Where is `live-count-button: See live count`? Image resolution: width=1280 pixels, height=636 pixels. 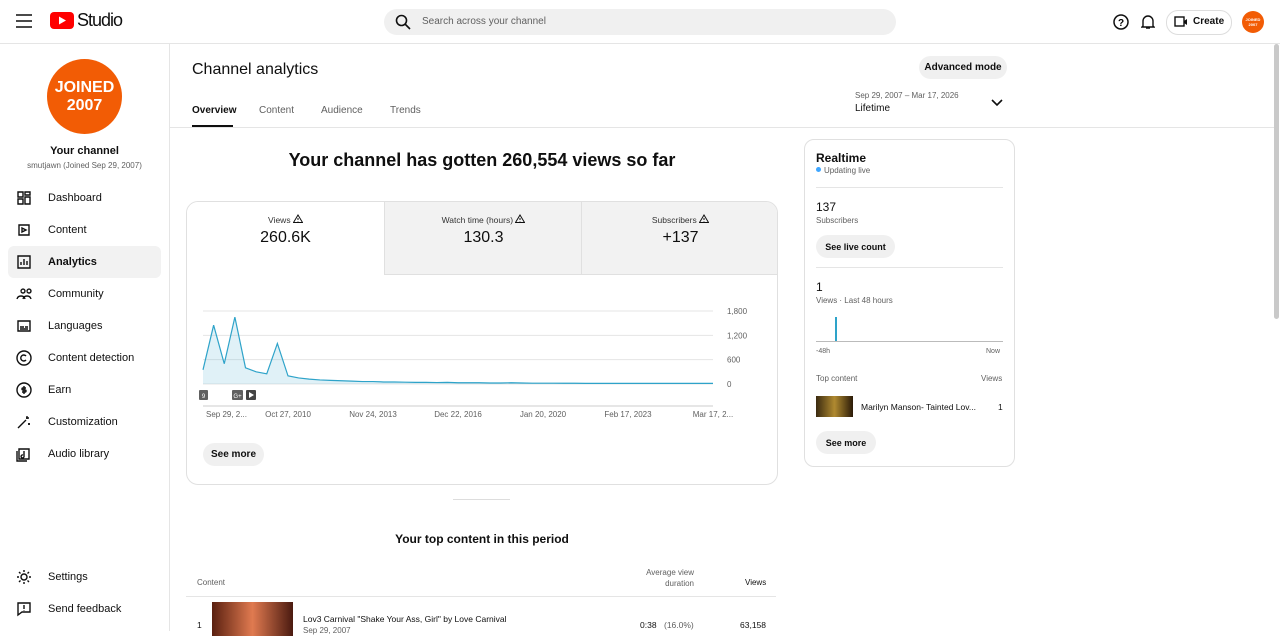 live-count-button: See live count is located at coordinates (855, 246).